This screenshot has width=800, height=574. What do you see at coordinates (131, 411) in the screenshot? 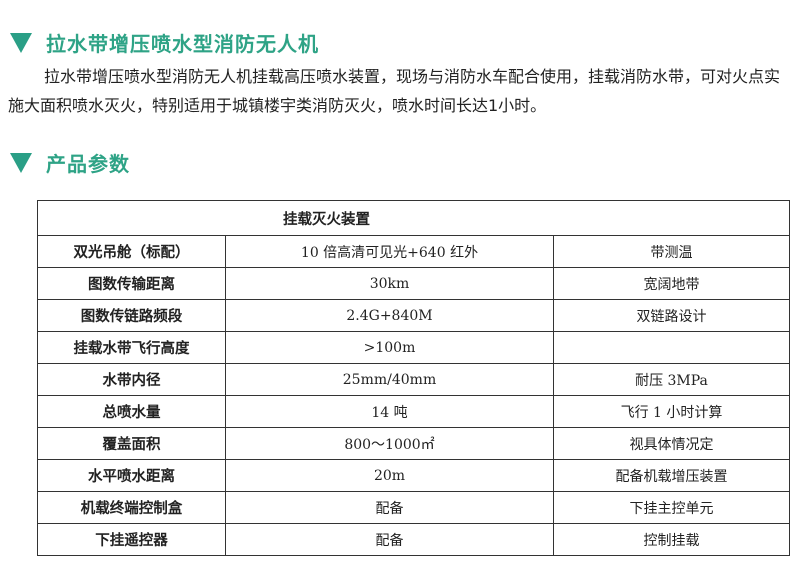
I see `param-name: 总喷水量` at bounding box center [131, 411].